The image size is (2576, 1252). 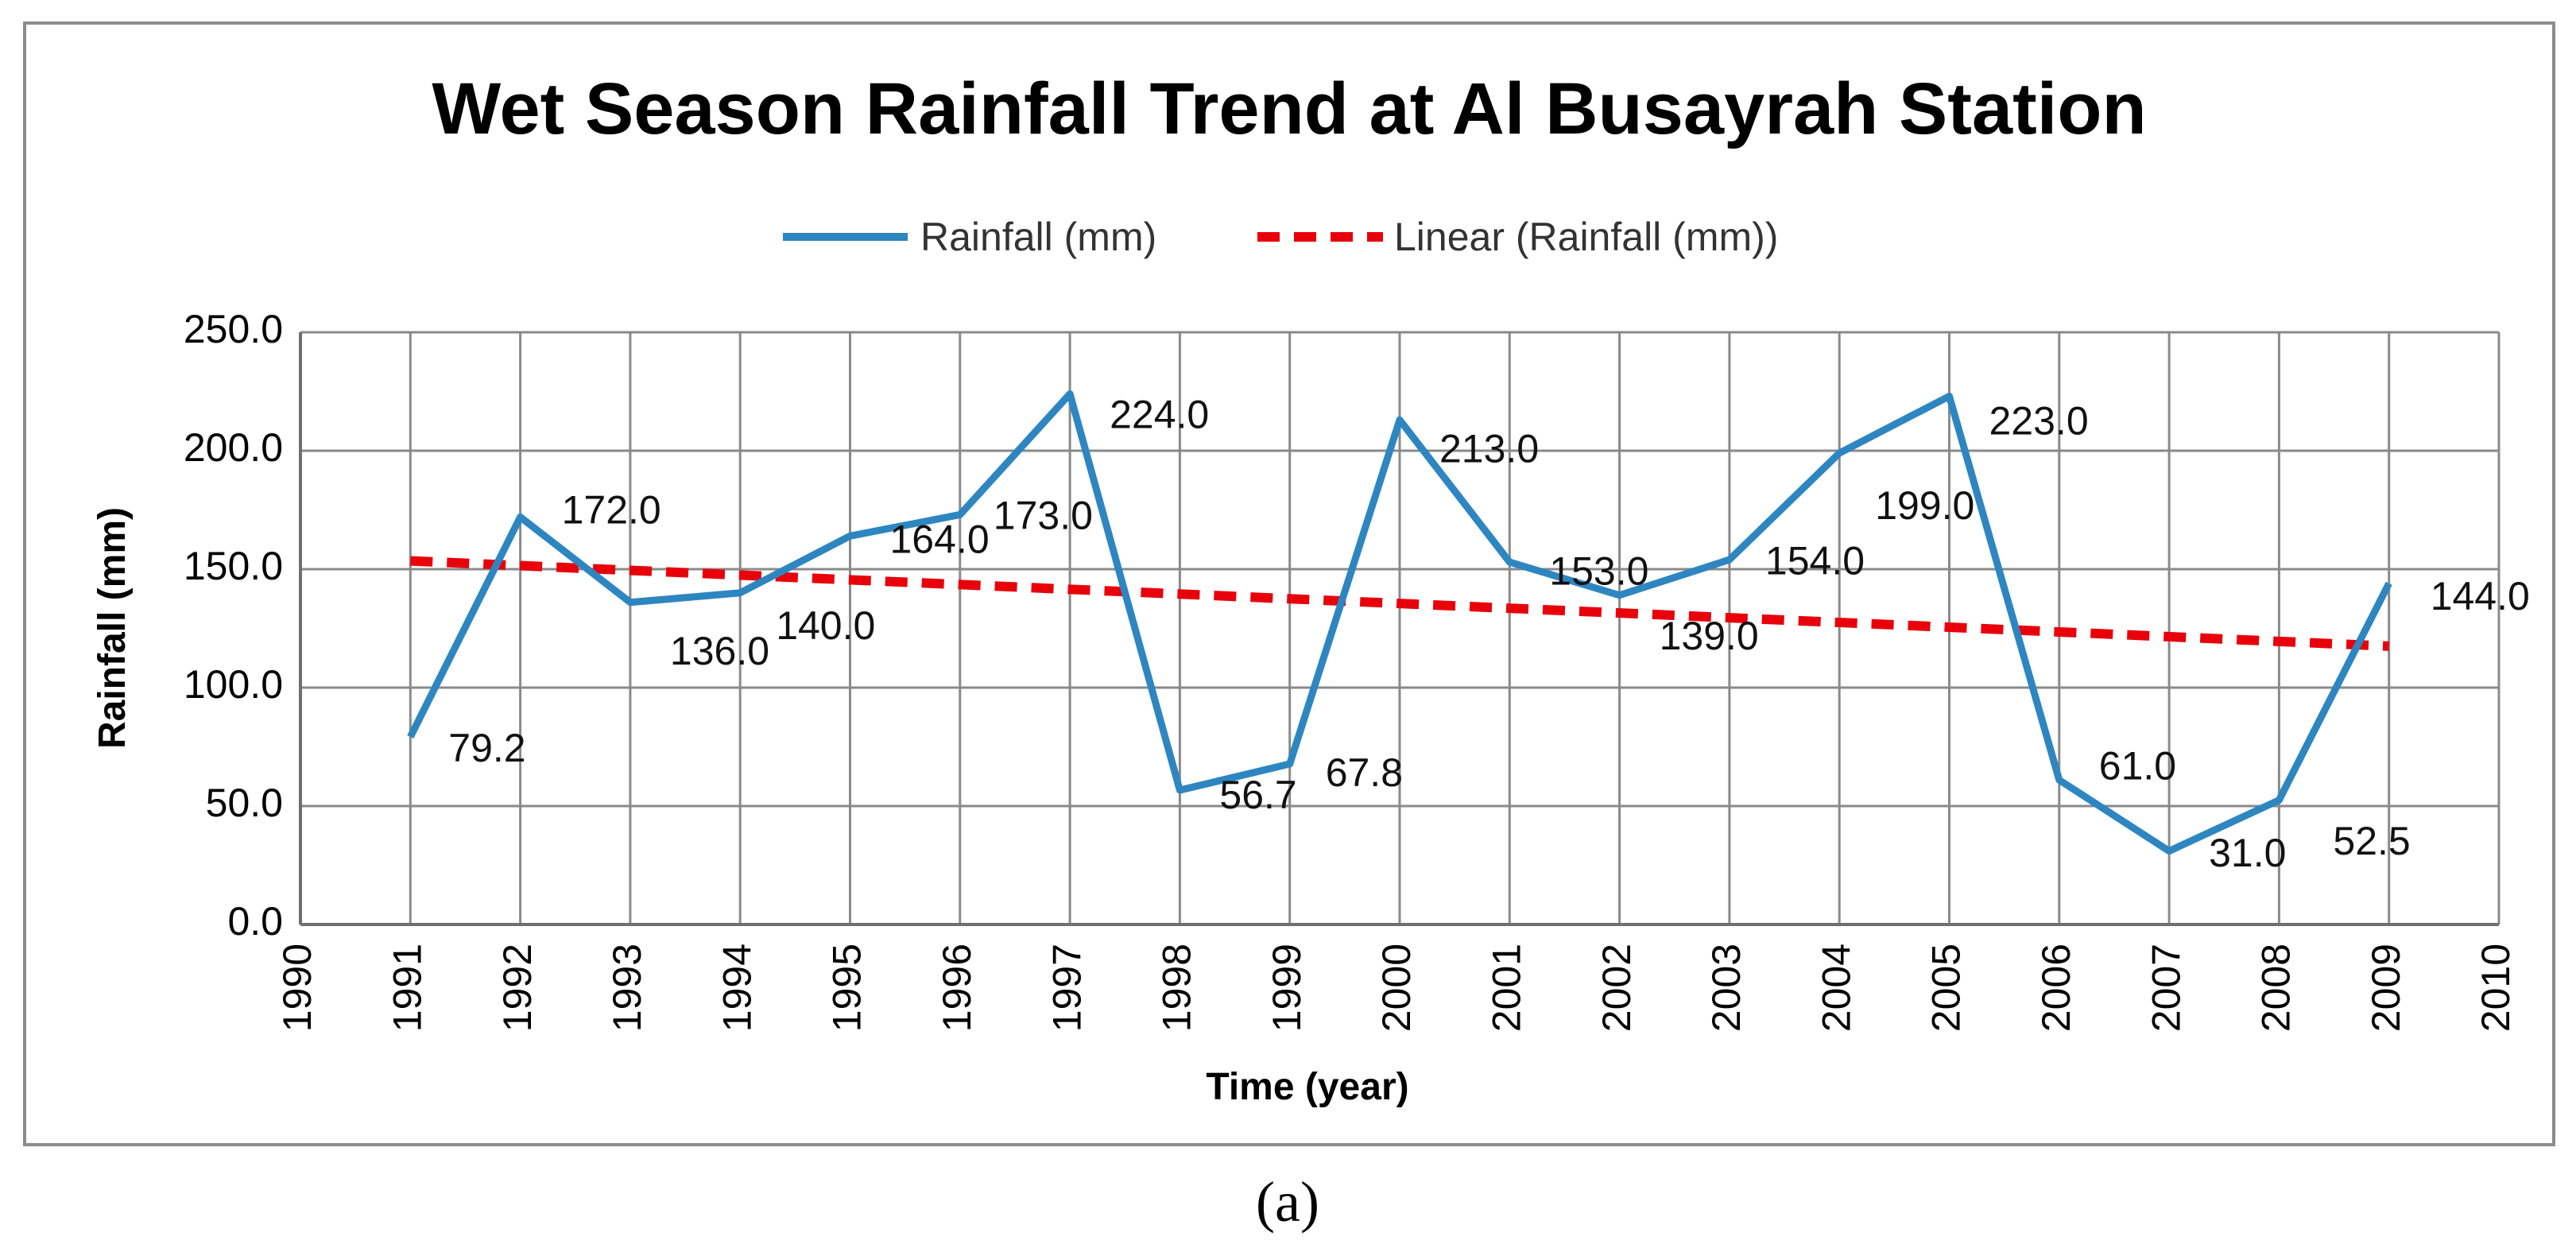 I want to click on data-label: 223.0, so click(x=2039, y=422).